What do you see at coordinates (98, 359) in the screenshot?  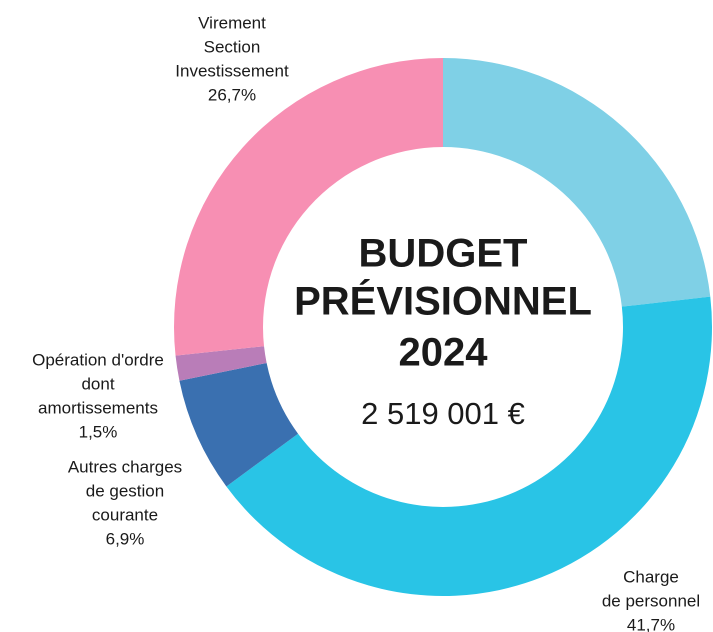 I see `category-label: Opération d'ordre` at bounding box center [98, 359].